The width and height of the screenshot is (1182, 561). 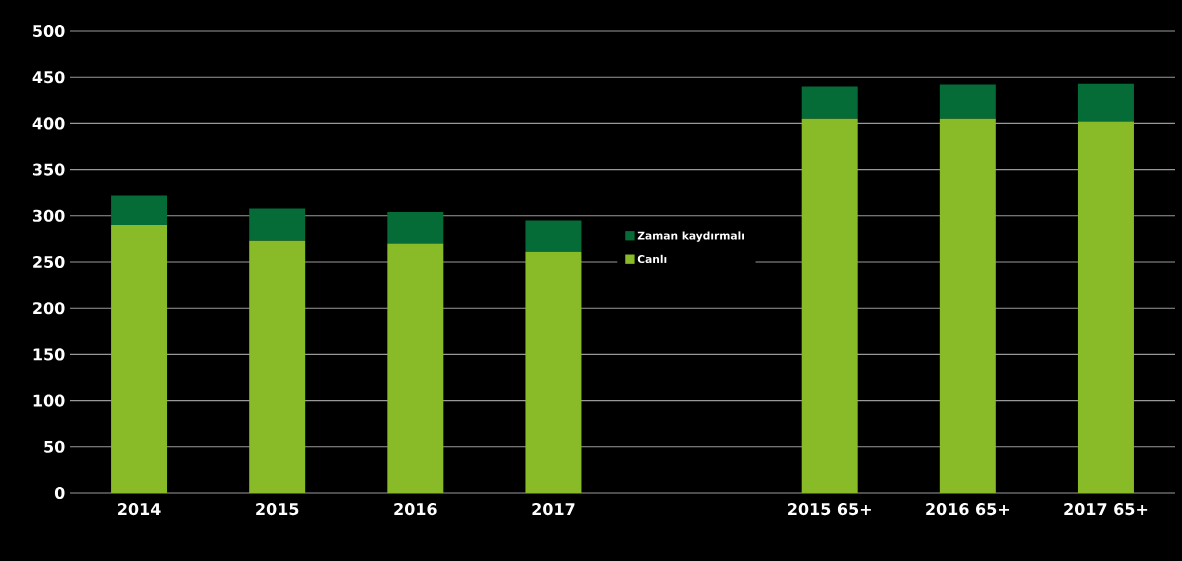 I want to click on x-tick-label: 2015, so click(x=277, y=509).